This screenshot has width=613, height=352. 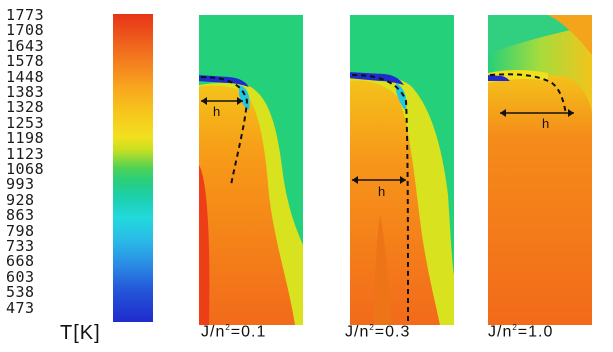 I want to click on colorbar-tick-label: 603, so click(x=20, y=276).